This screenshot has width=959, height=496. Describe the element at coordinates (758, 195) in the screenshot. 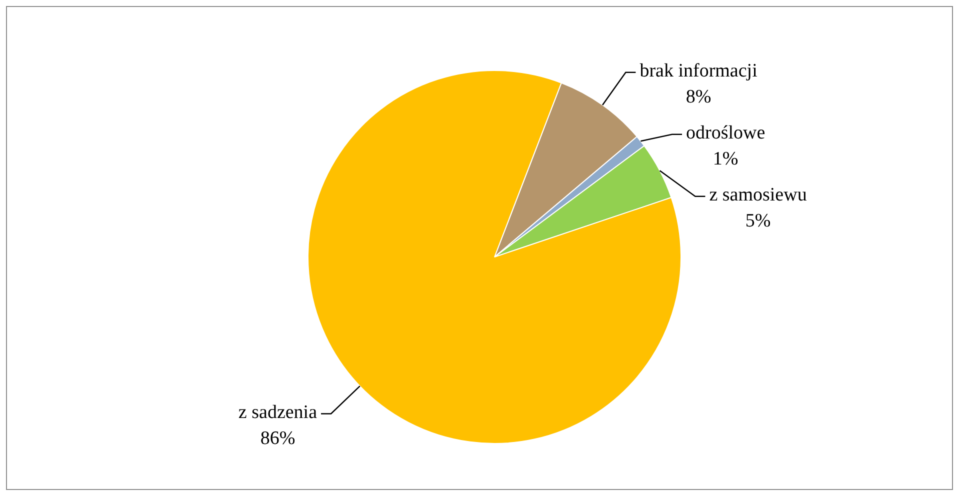

I see `slice-label: z samosiewu` at that location.